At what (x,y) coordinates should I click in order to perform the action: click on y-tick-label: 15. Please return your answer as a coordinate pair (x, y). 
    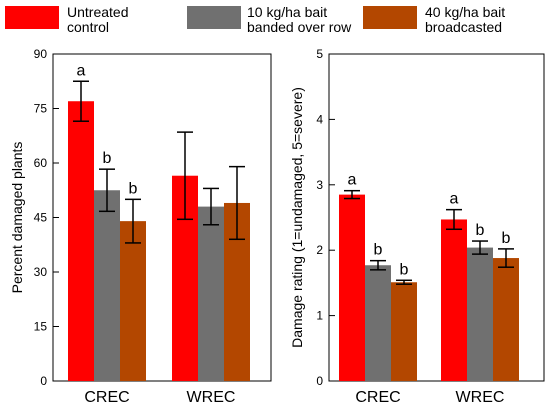
    Looking at the image, I should click on (41, 327).